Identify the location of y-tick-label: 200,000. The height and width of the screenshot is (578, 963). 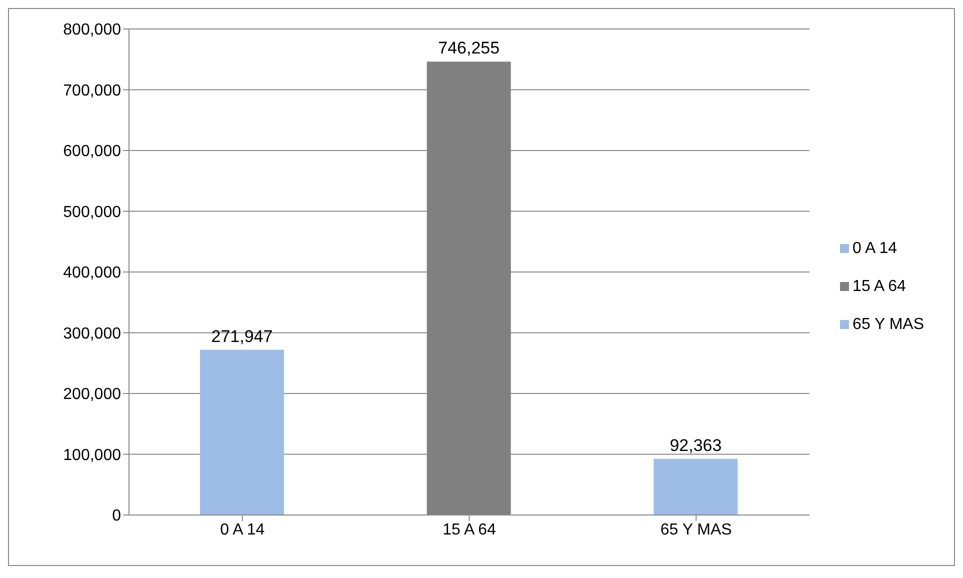
(92, 395).